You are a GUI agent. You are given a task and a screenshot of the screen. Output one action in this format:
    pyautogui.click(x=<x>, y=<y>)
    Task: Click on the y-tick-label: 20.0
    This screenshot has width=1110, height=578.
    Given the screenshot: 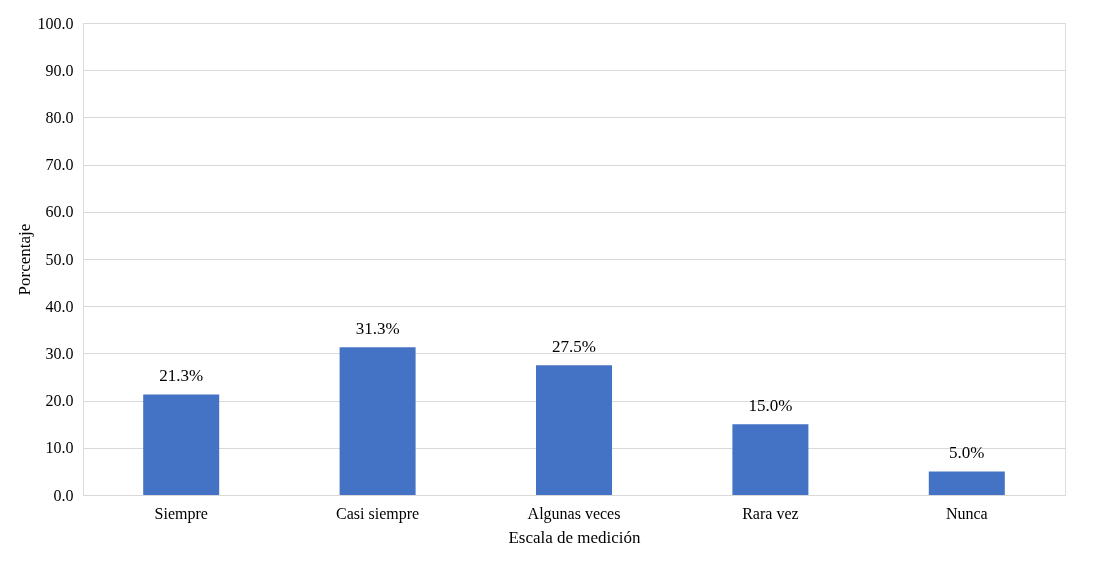 What is the action you would take?
    pyautogui.click(x=59, y=401)
    